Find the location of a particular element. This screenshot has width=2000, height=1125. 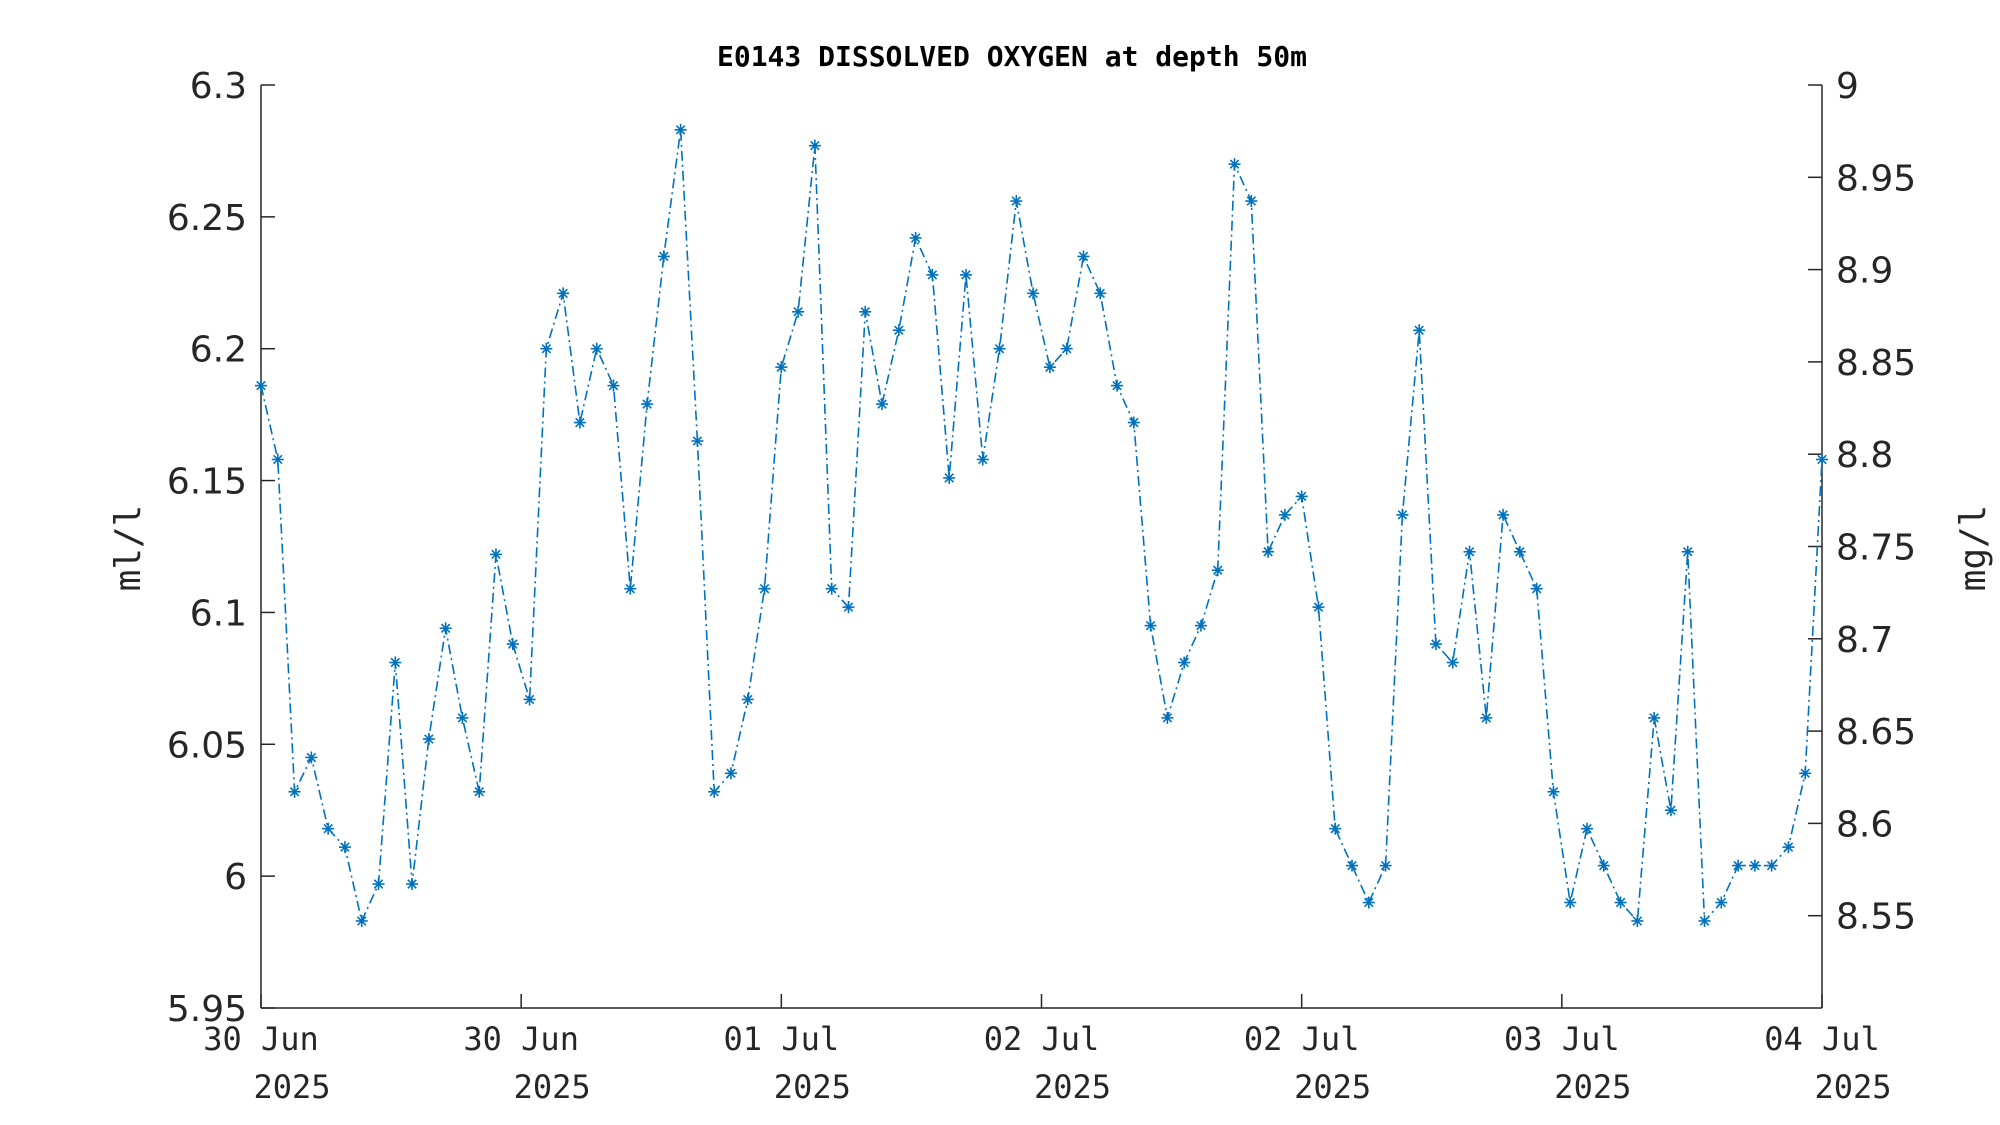

x-tick-day-label: 30 Jun is located at coordinates (261, 1039).